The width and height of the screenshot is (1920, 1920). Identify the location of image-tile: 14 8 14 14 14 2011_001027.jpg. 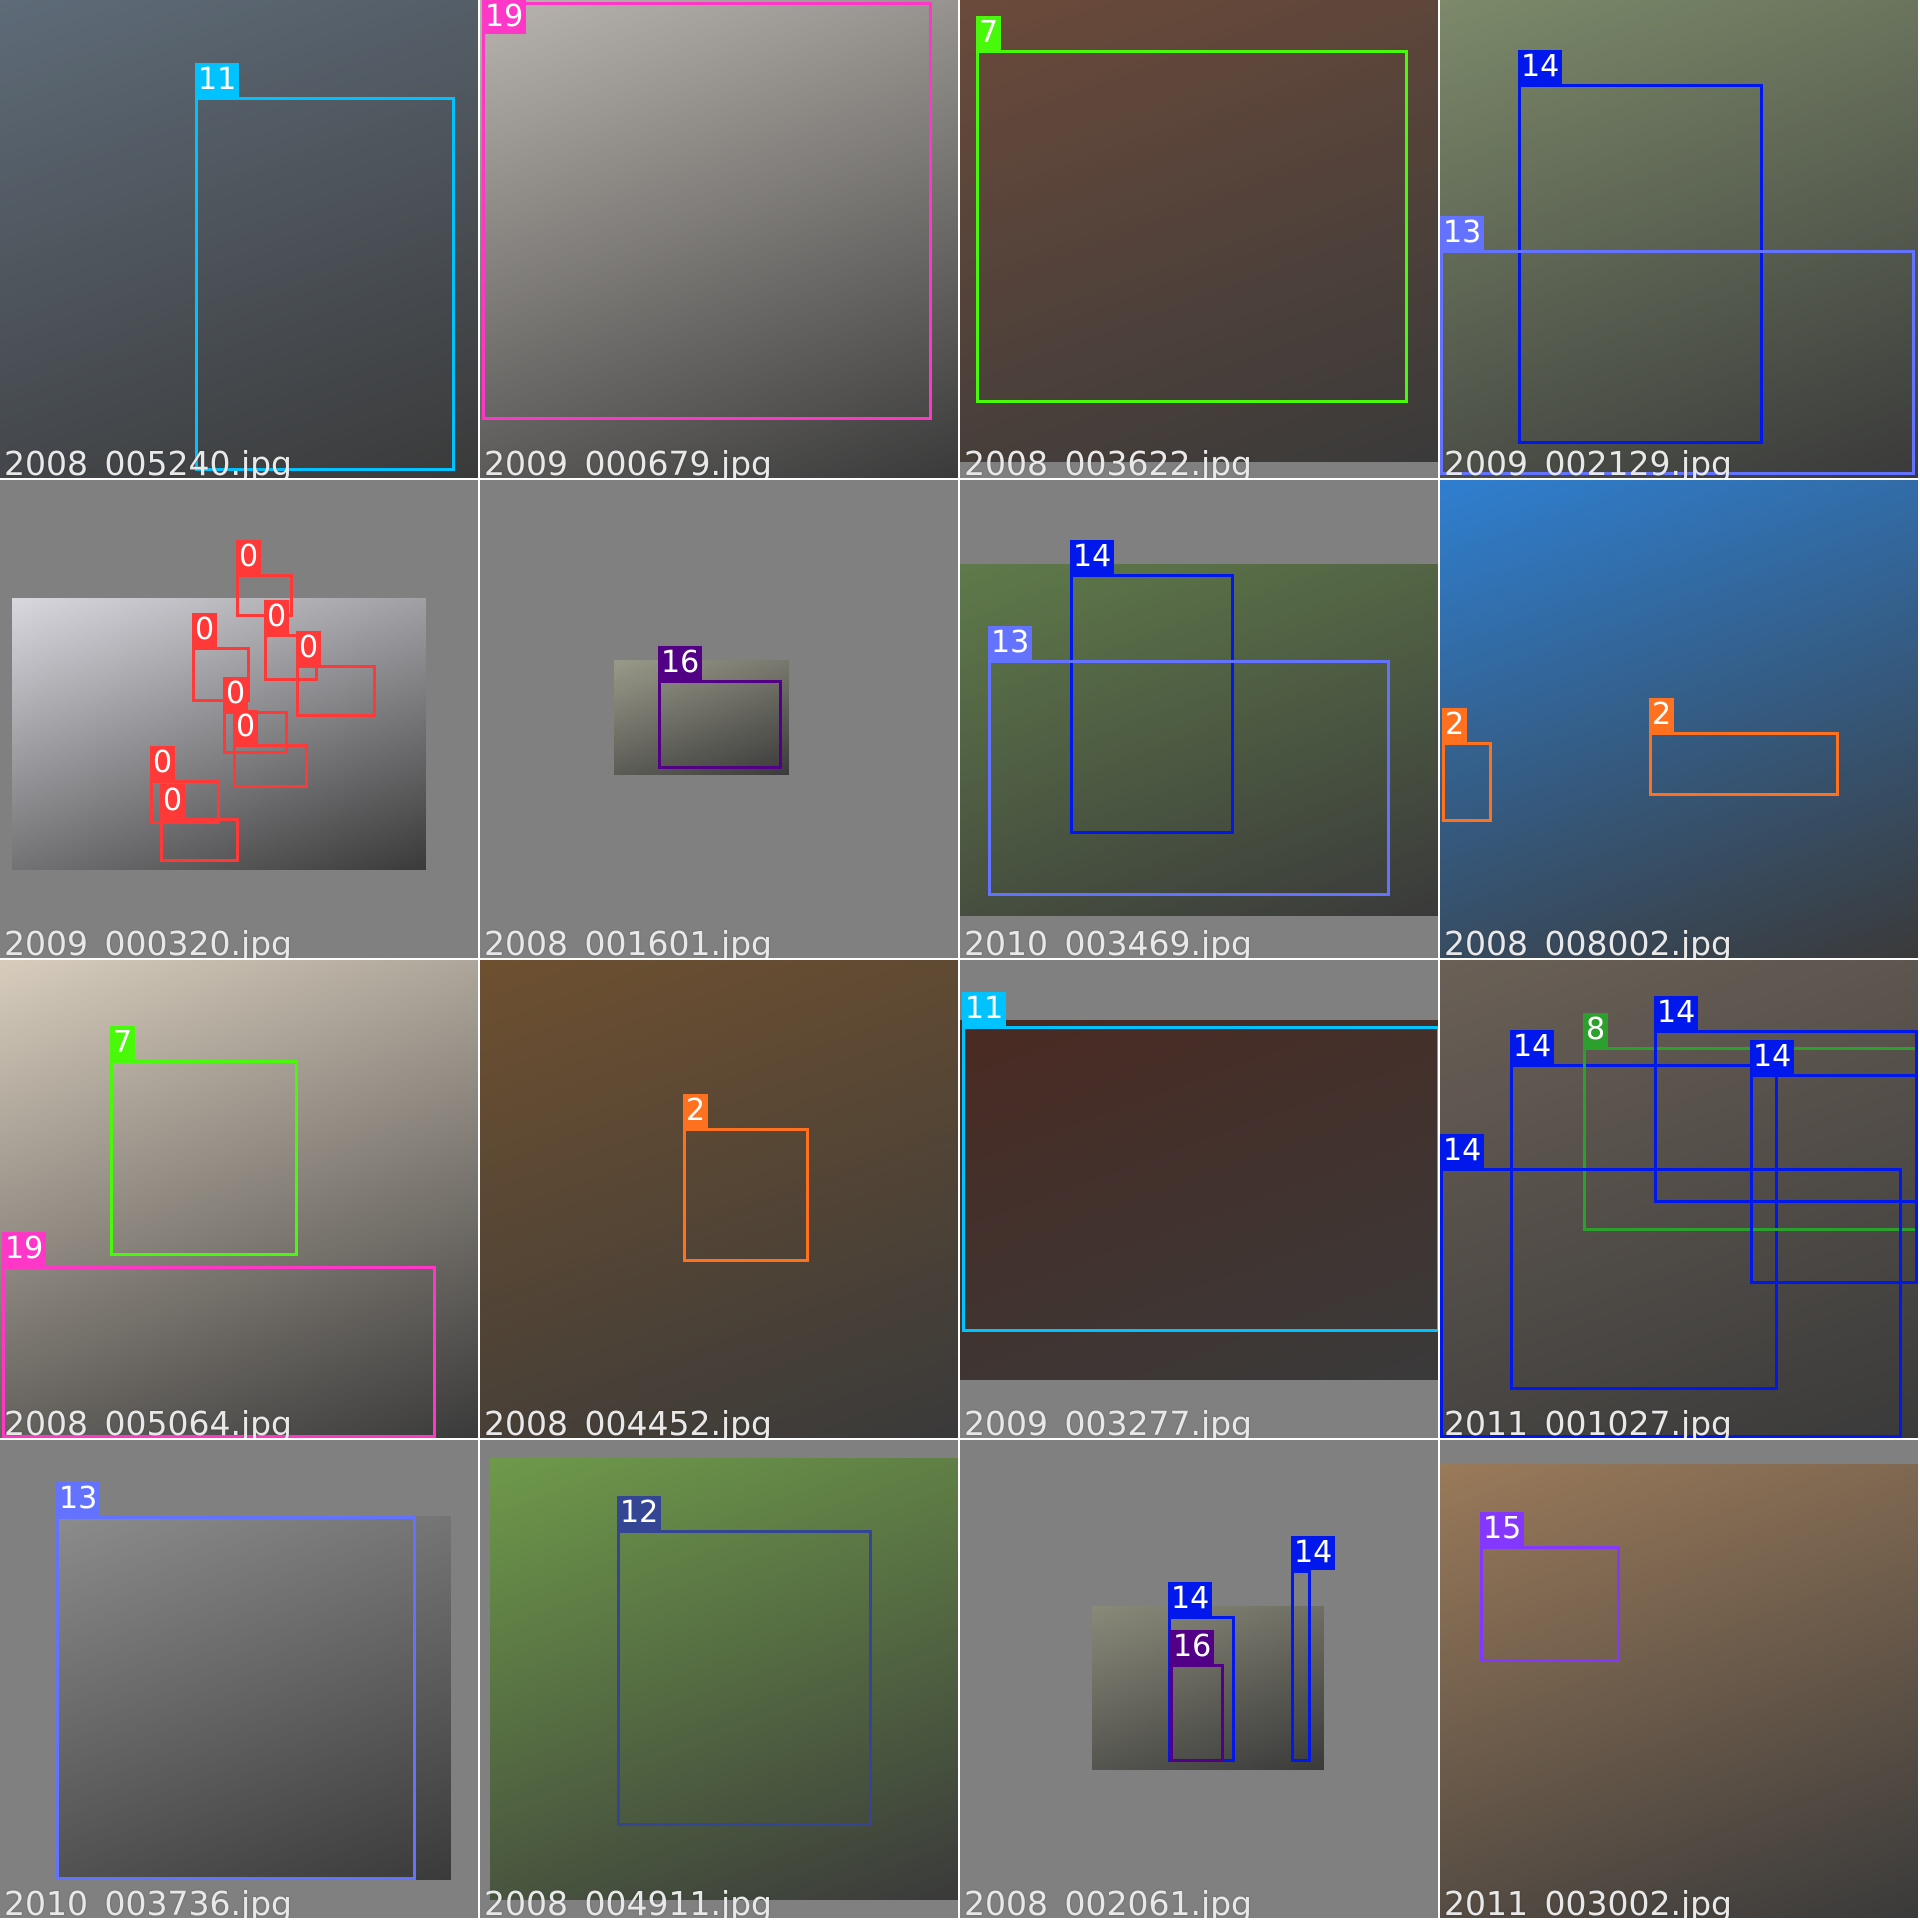
(1679, 1199).